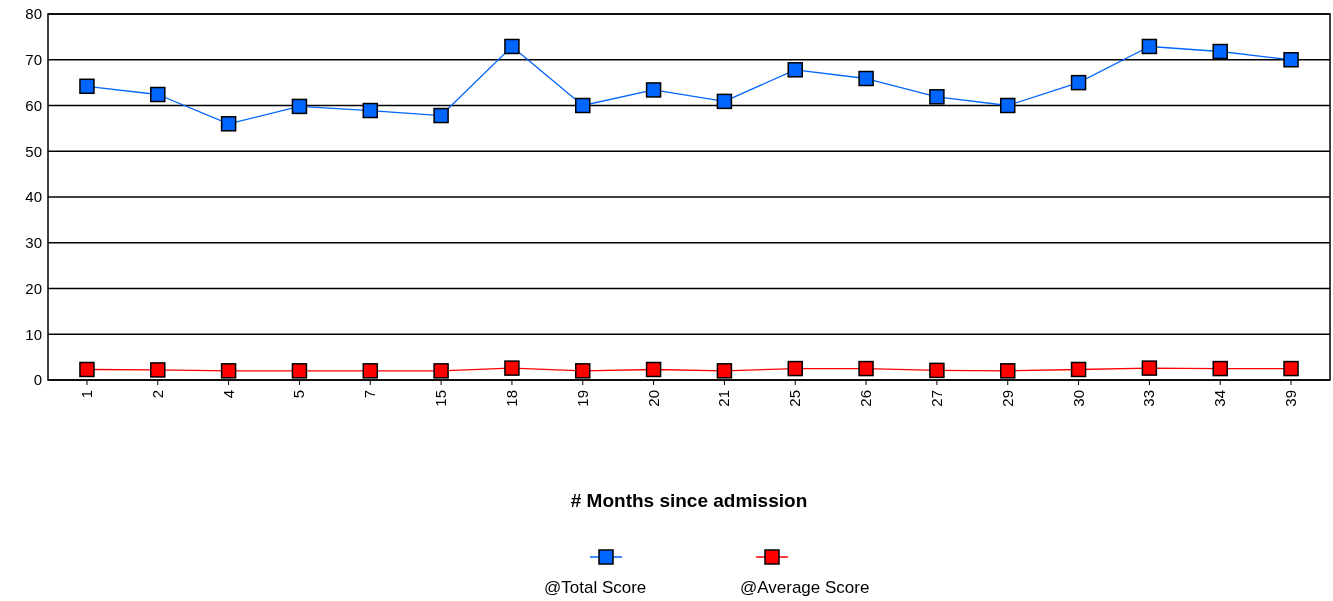 Image resolution: width=1333 pixels, height=601 pixels. I want to click on x-tick-label: 7, so click(370, 394).